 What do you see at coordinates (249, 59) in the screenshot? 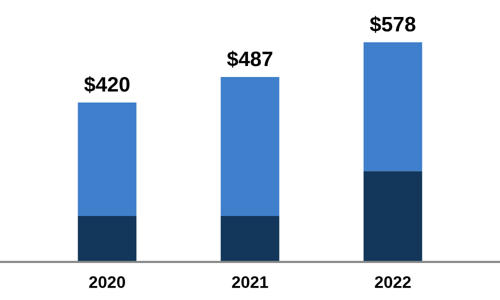
I see `annotation: $487` at bounding box center [249, 59].